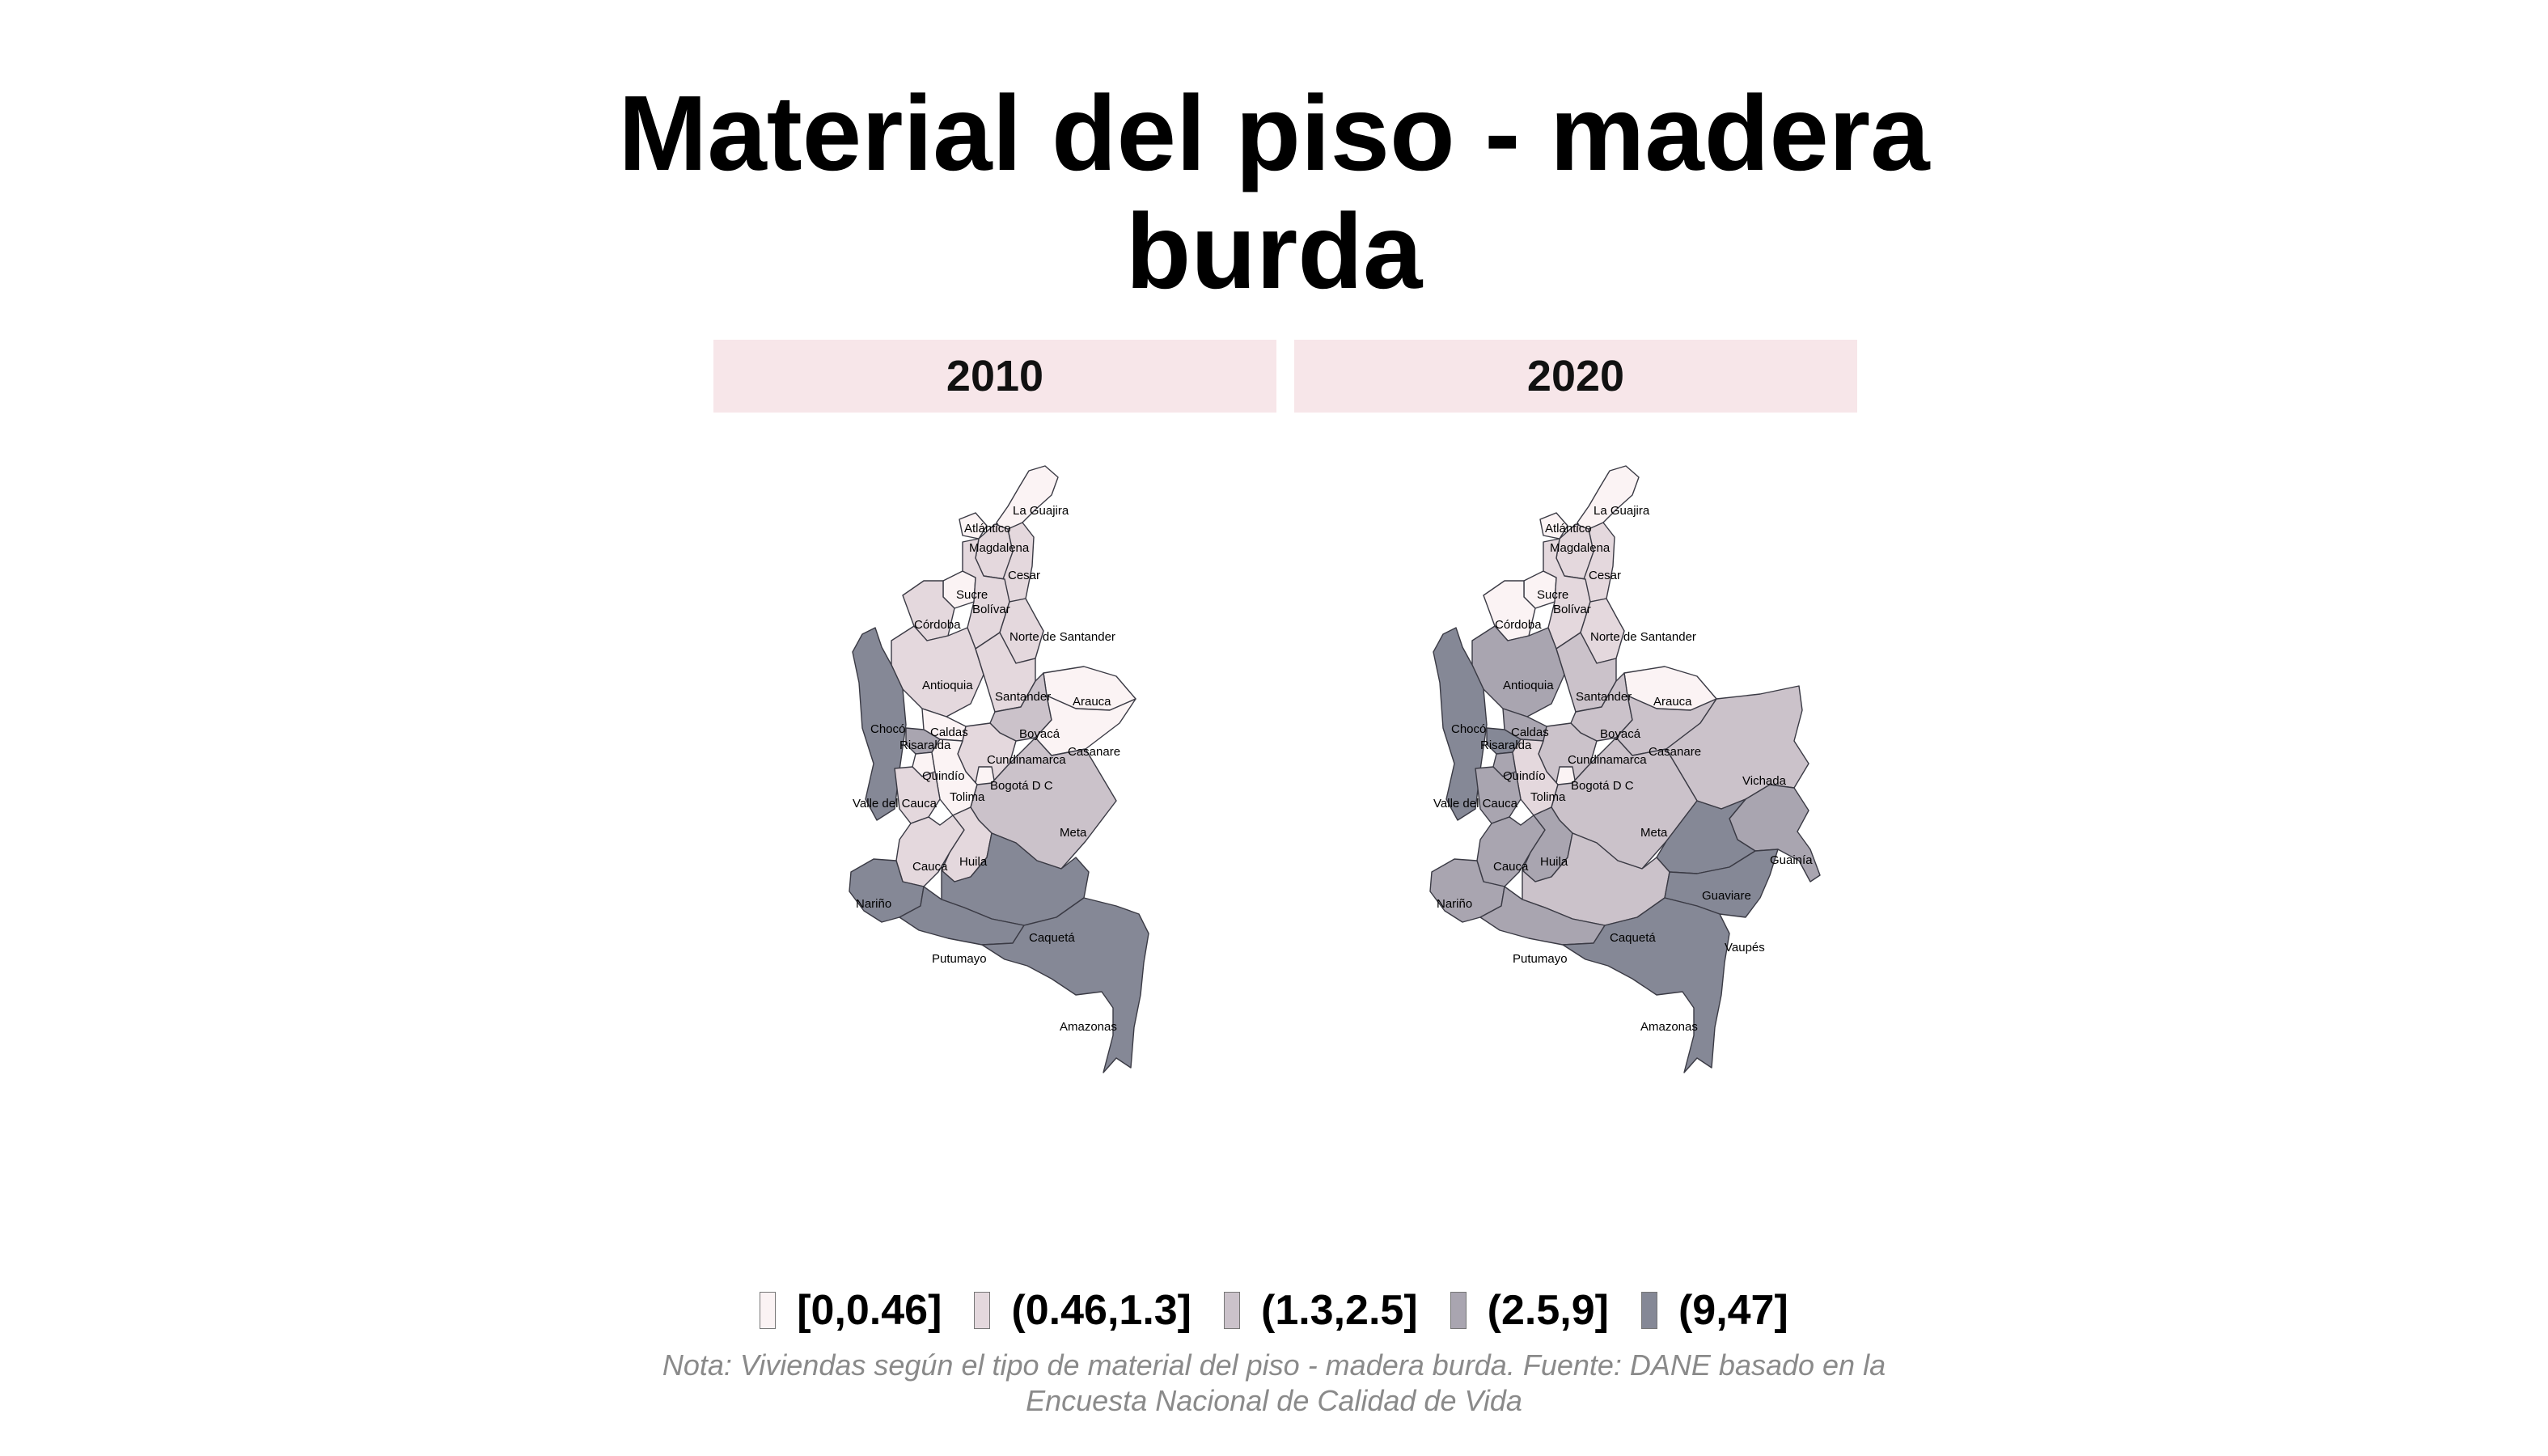  Describe the element at coordinates (1646, 985) in the screenshot. I see `department-amazonas-2020` at that location.